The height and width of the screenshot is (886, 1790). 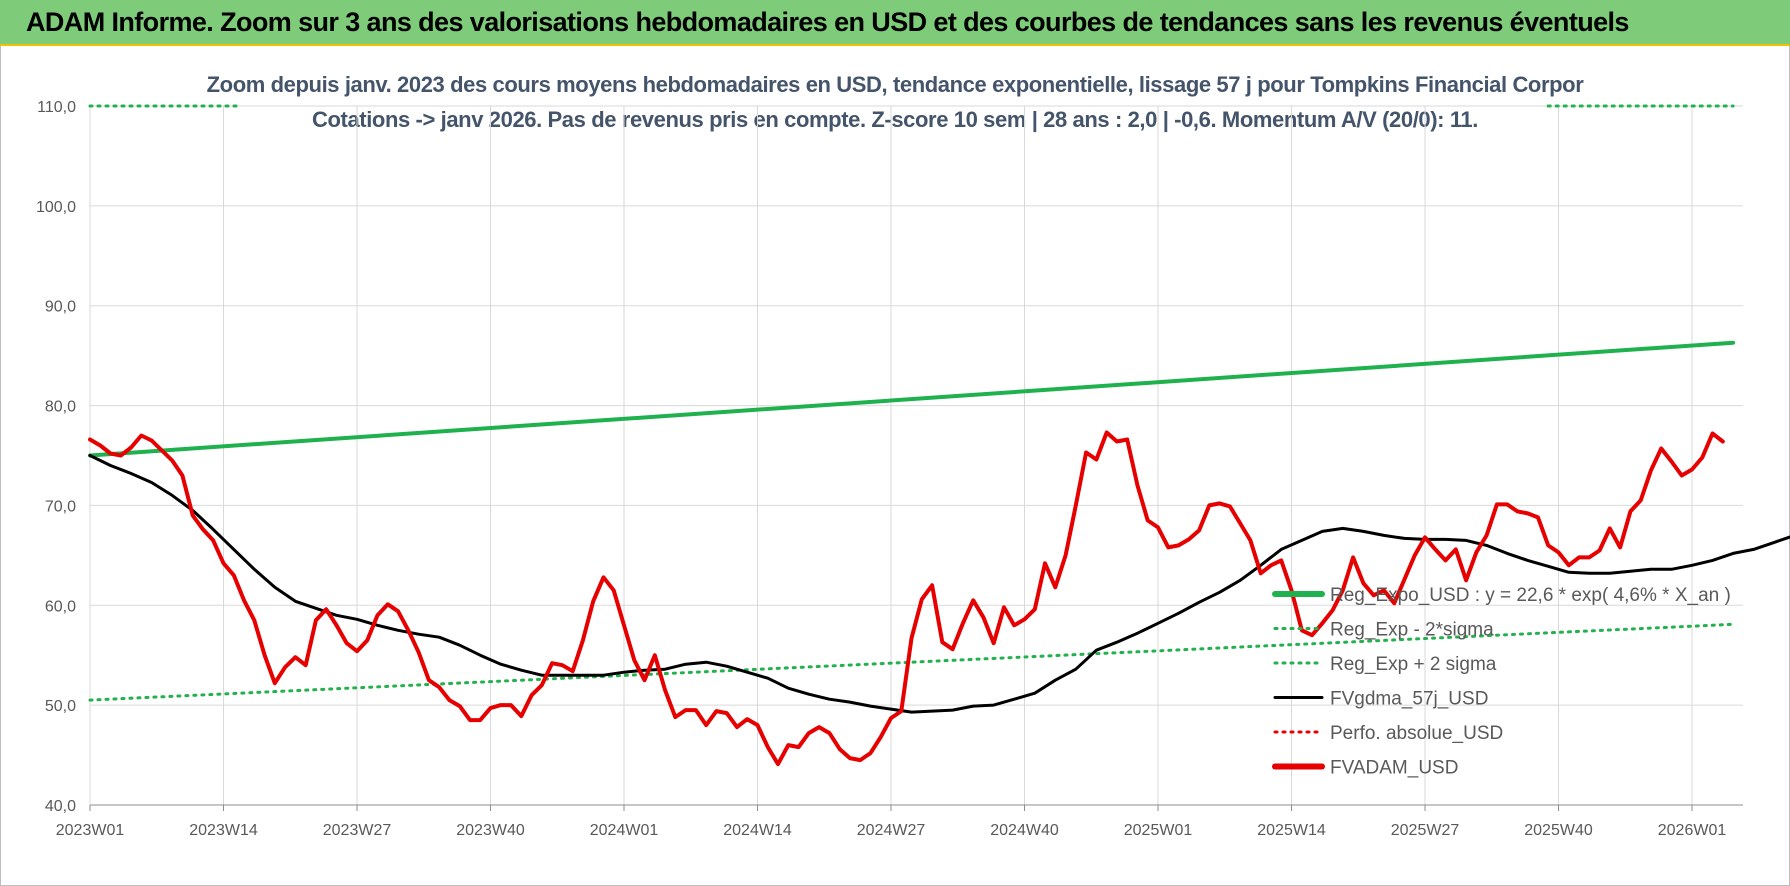 What do you see at coordinates (911, 662) in the screenshot?
I see `series-reg-minus-2sigma` at bounding box center [911, 662].